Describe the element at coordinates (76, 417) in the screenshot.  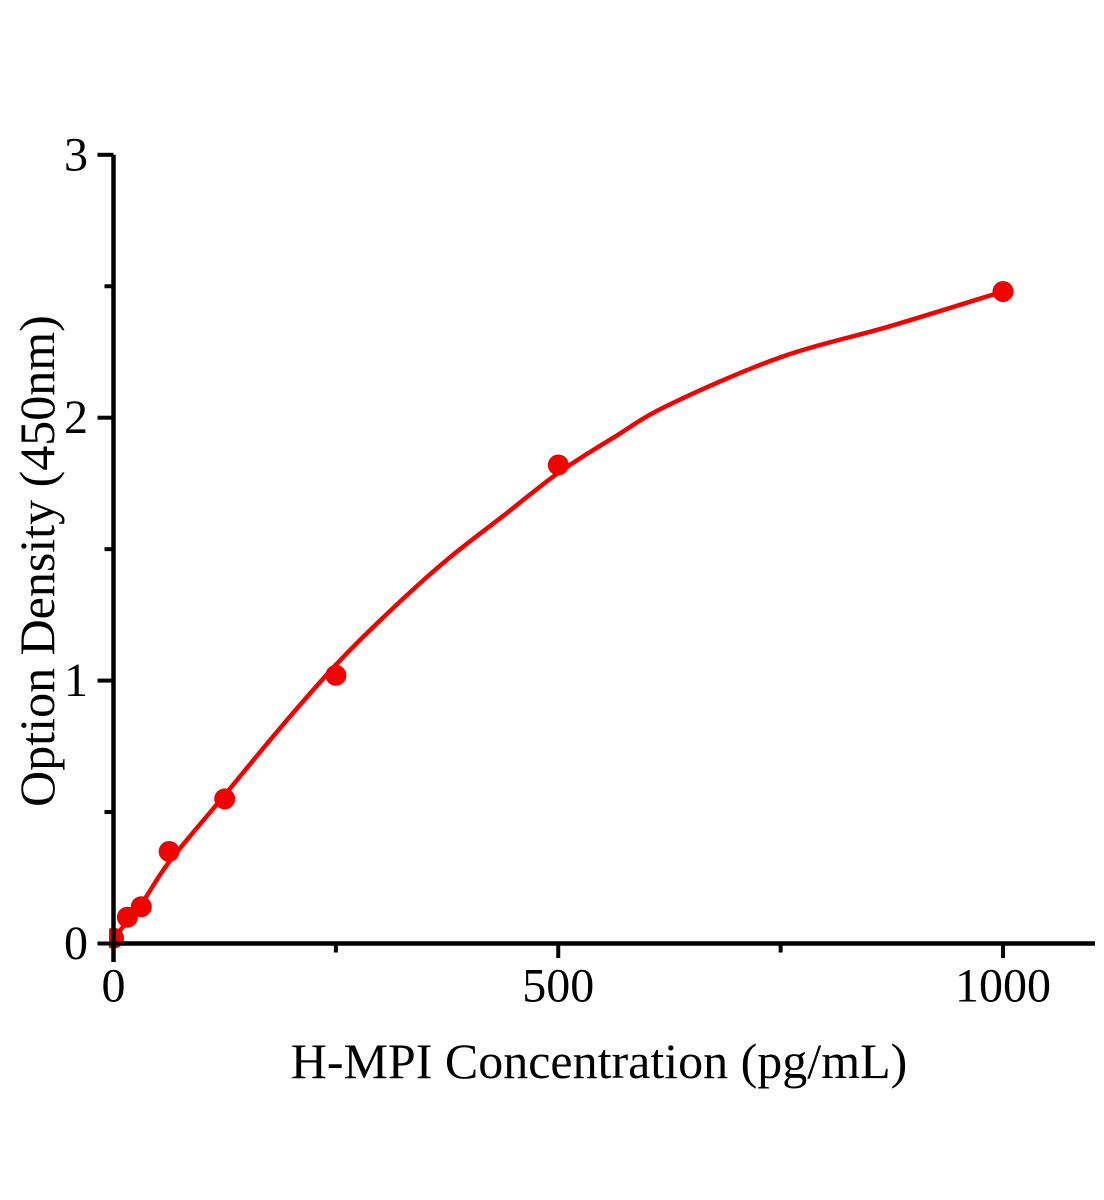
I see `y-tick-label: 2` at that location.